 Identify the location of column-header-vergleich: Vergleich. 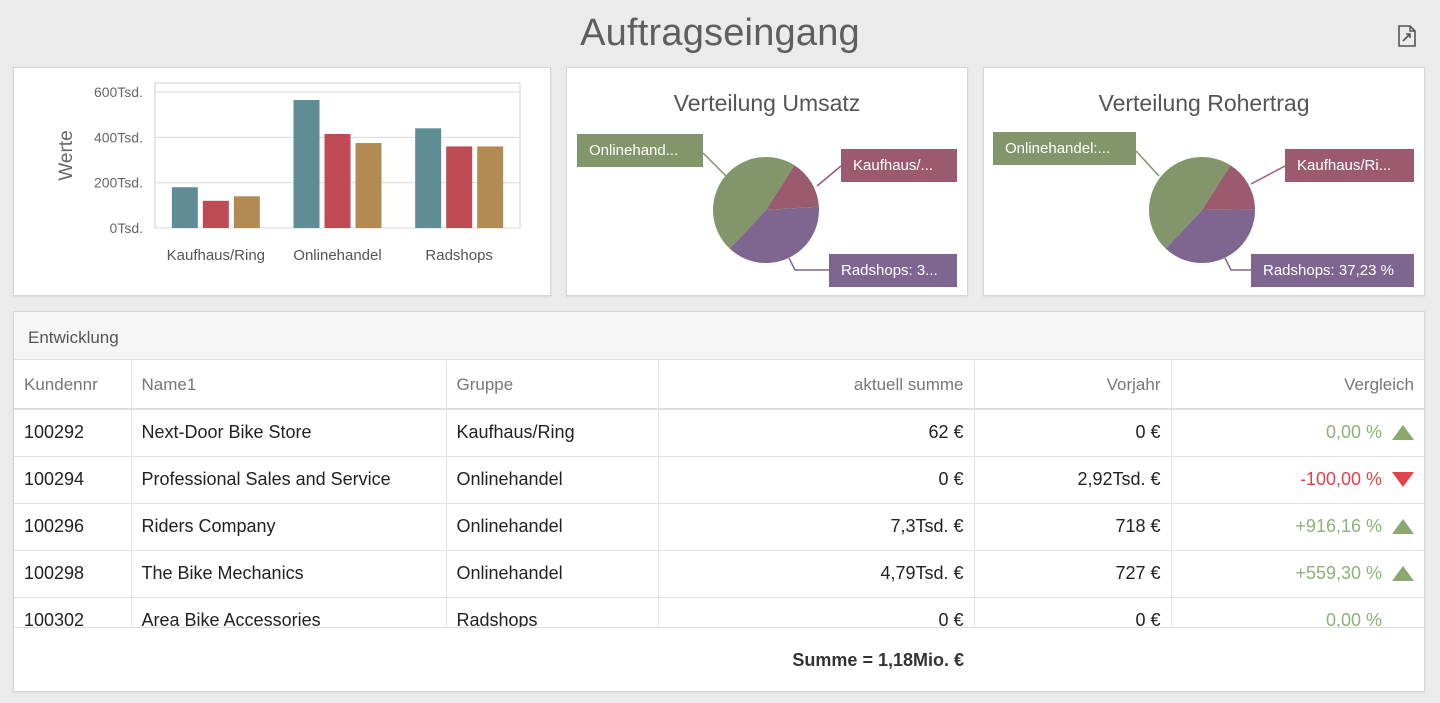
(1297, 385).